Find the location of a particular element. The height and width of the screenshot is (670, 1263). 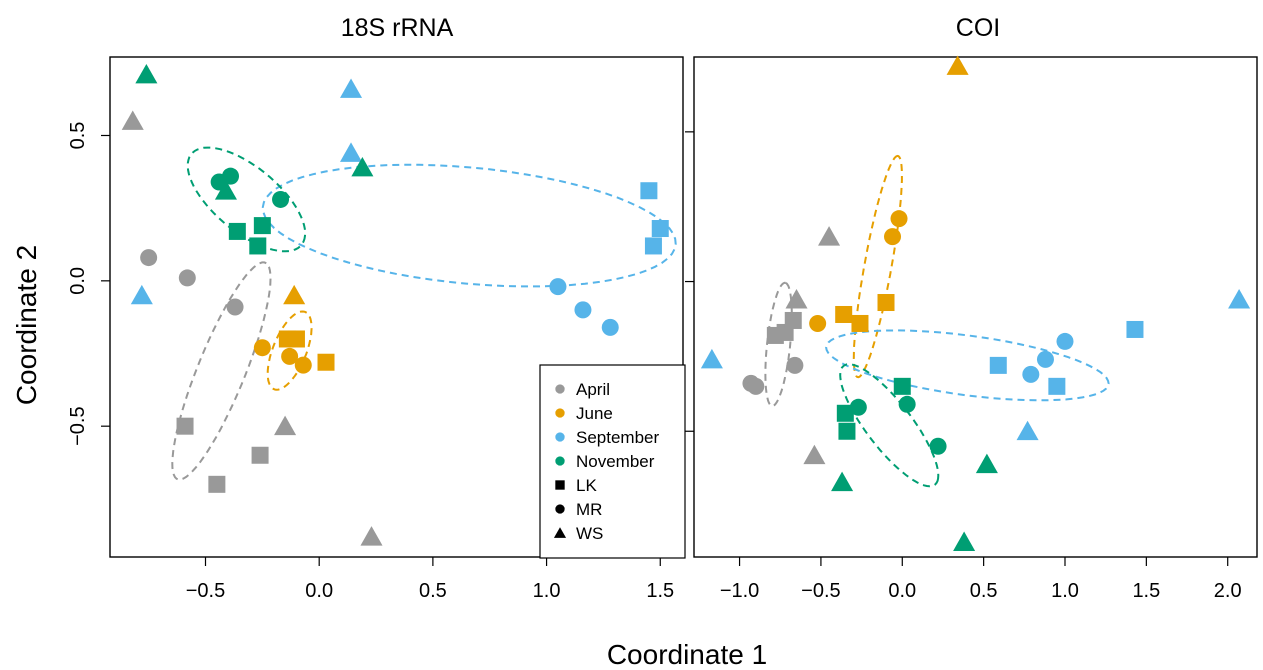

legend-label-ws: WS is located at coordinates (589, 533).